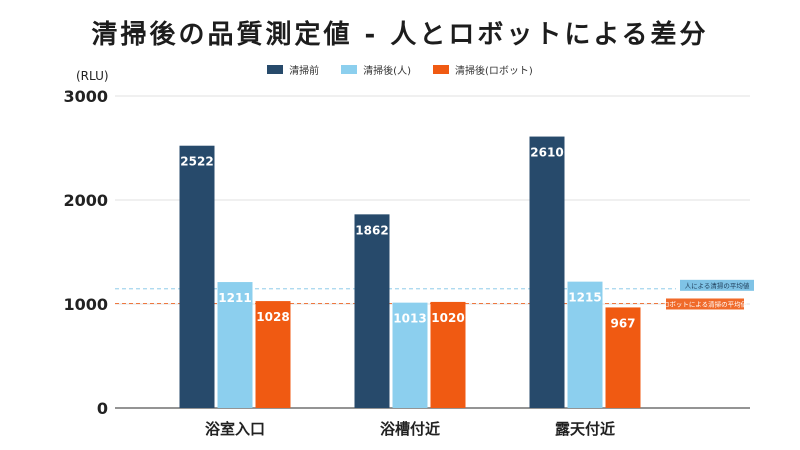 The image size is (800, 450). I want to click on bar-value-label: 967, so click(622, 323).